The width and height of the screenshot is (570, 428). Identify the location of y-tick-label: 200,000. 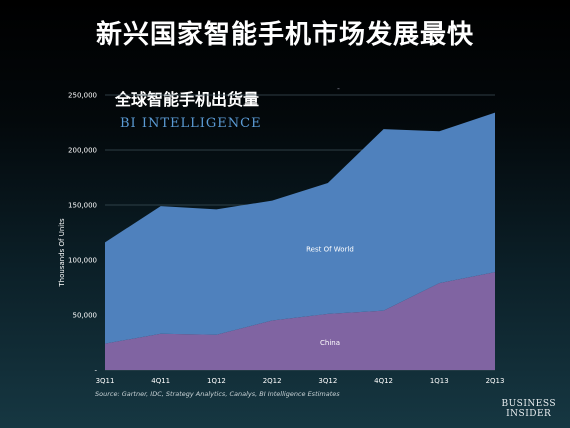
(82, 151).